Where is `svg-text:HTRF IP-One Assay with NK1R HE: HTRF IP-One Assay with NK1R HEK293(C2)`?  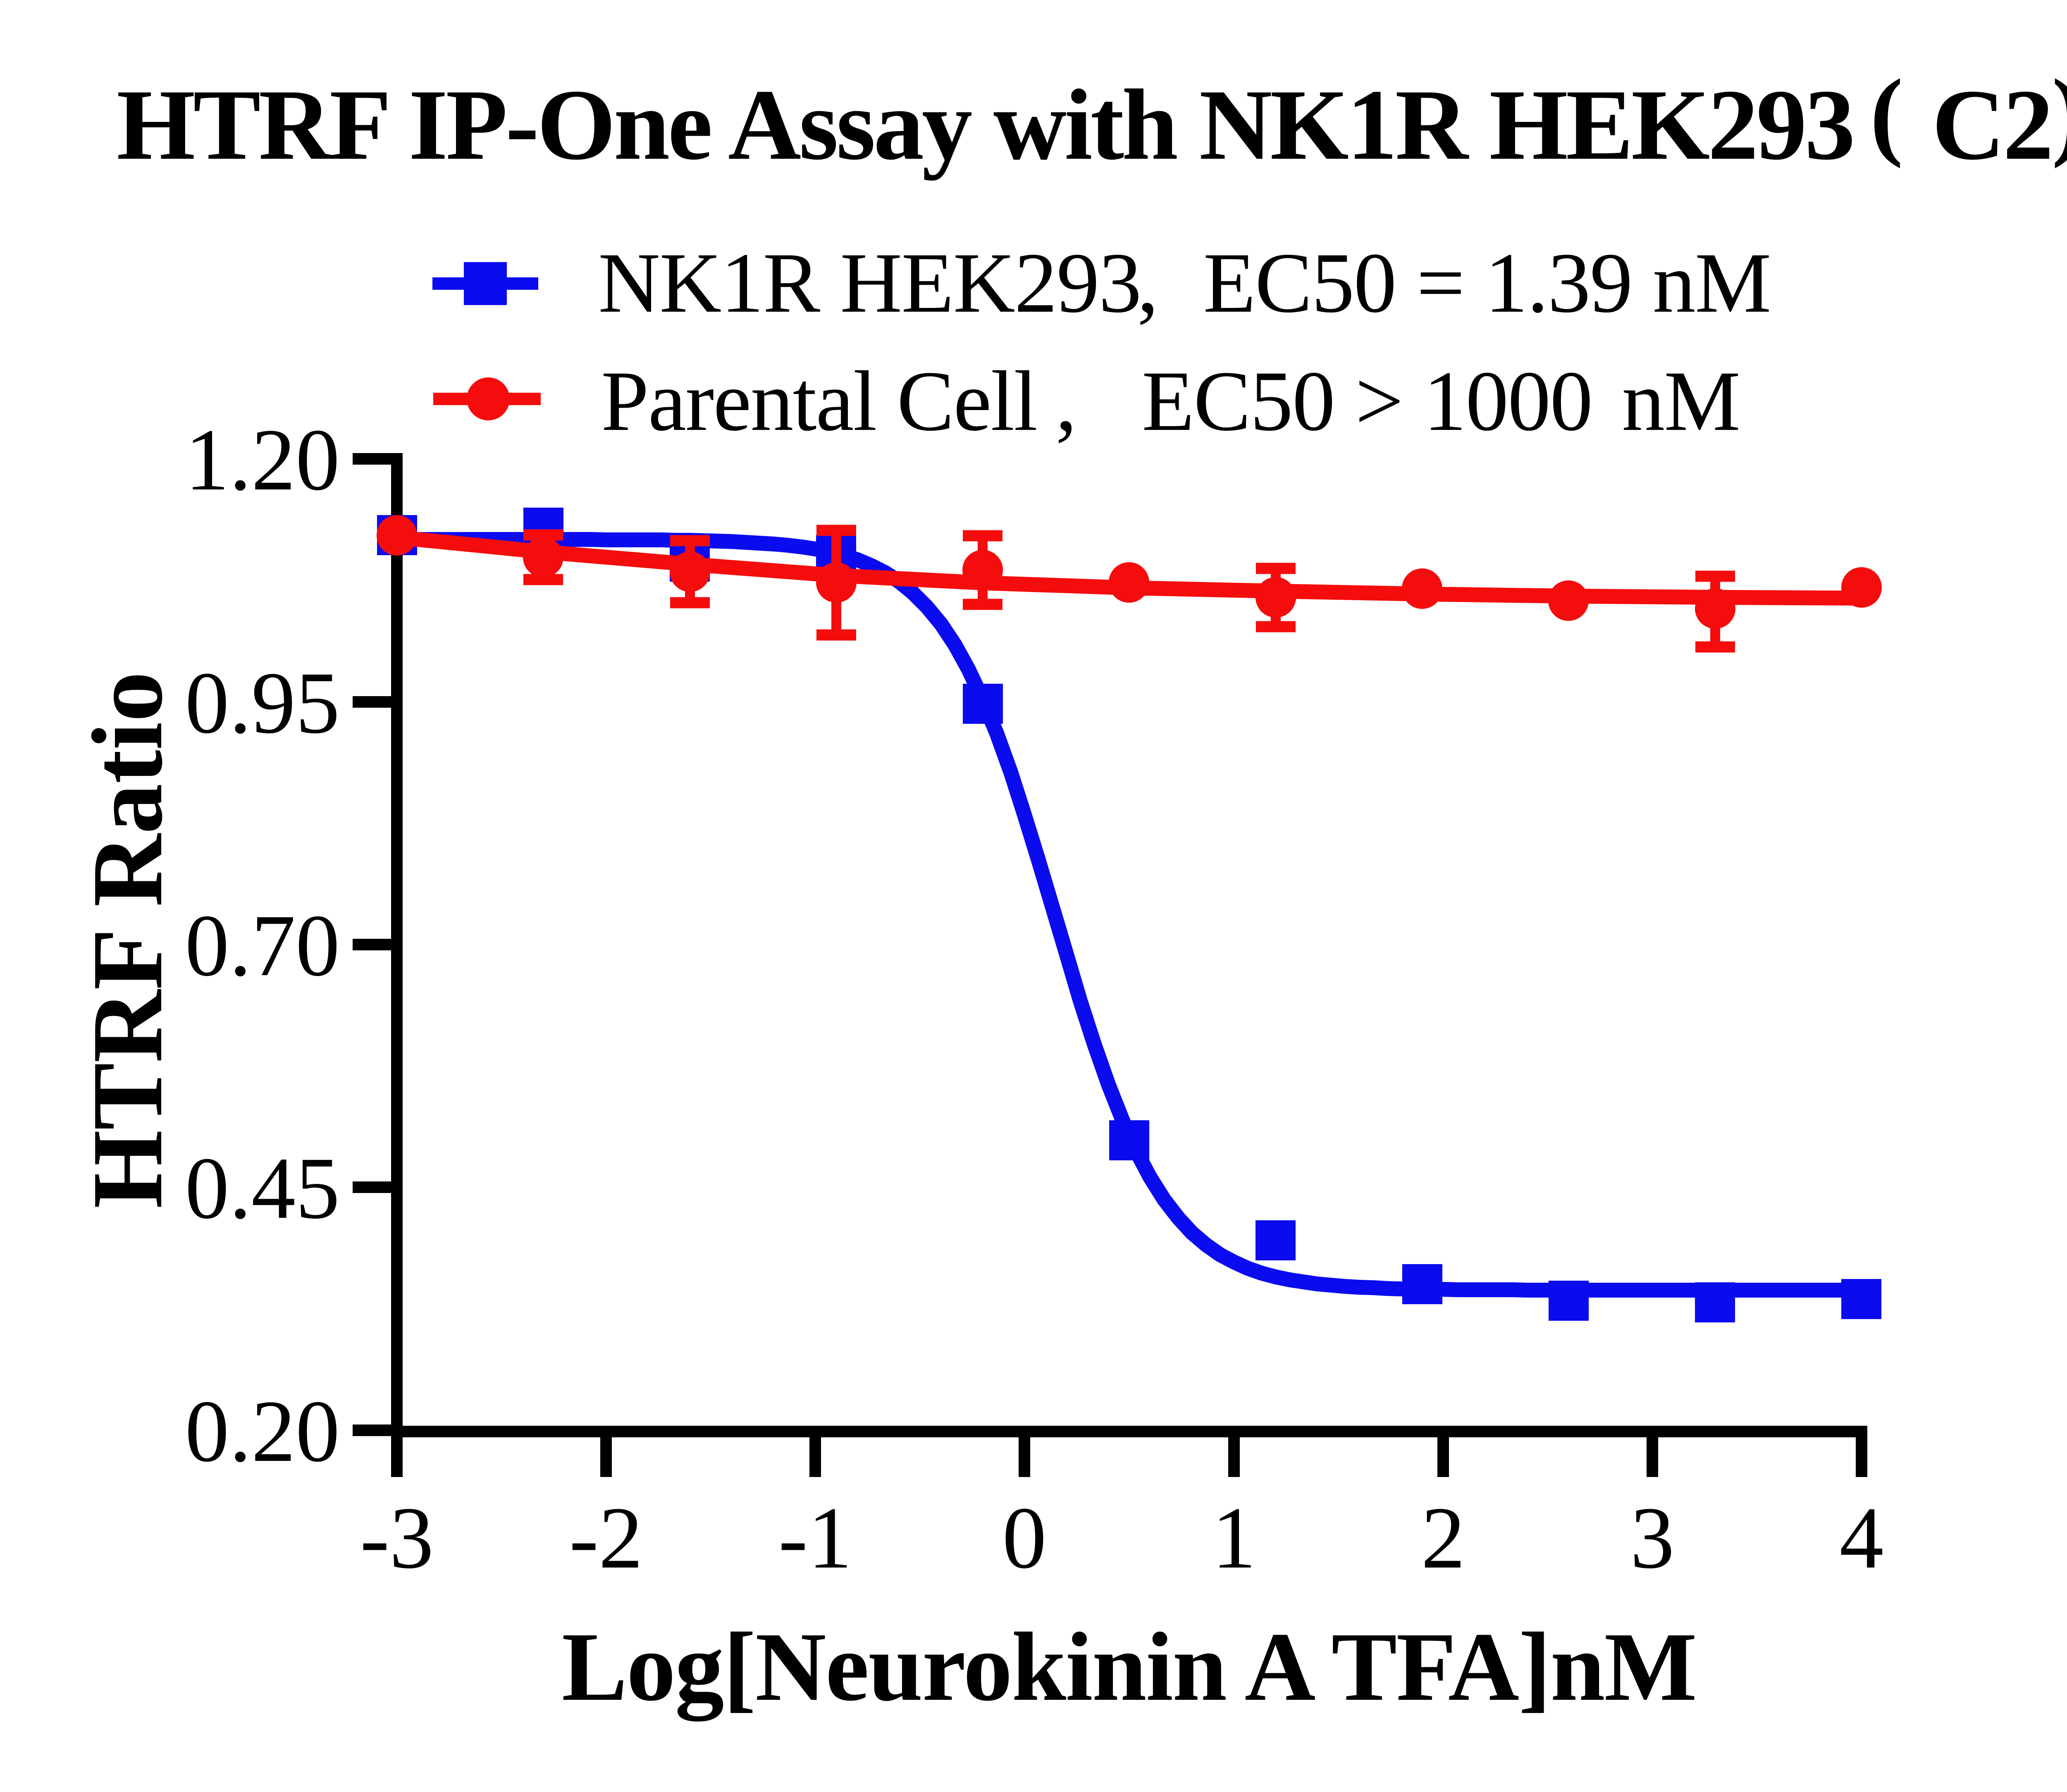
svg-text:HTRF IP-One Assay with NK1R HE: HTRF IP-One Assay with NK1R HEK293(C2) is located at coordinates (1092, 120).